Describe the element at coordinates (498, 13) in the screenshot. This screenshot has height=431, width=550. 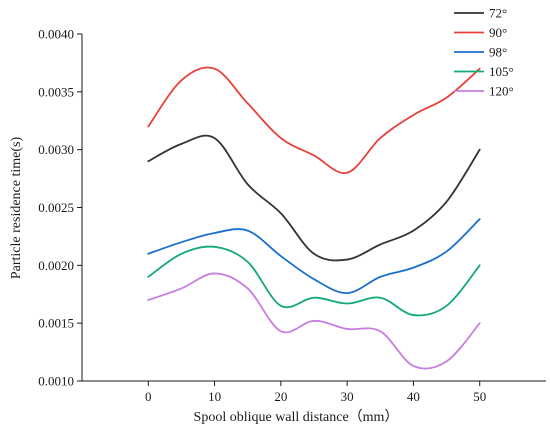
I see `legend-label-72: 72°` at that location.